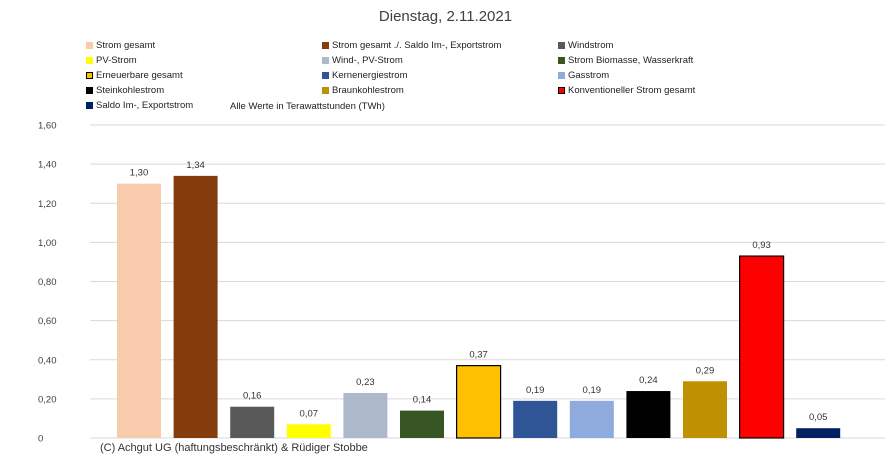 The image size is (891, 463). What do you see at coordinates (632, 90) in the screenshot?
I see `legend-label: Konventioneller Strom gesamt` at bounding box center [632, 90].